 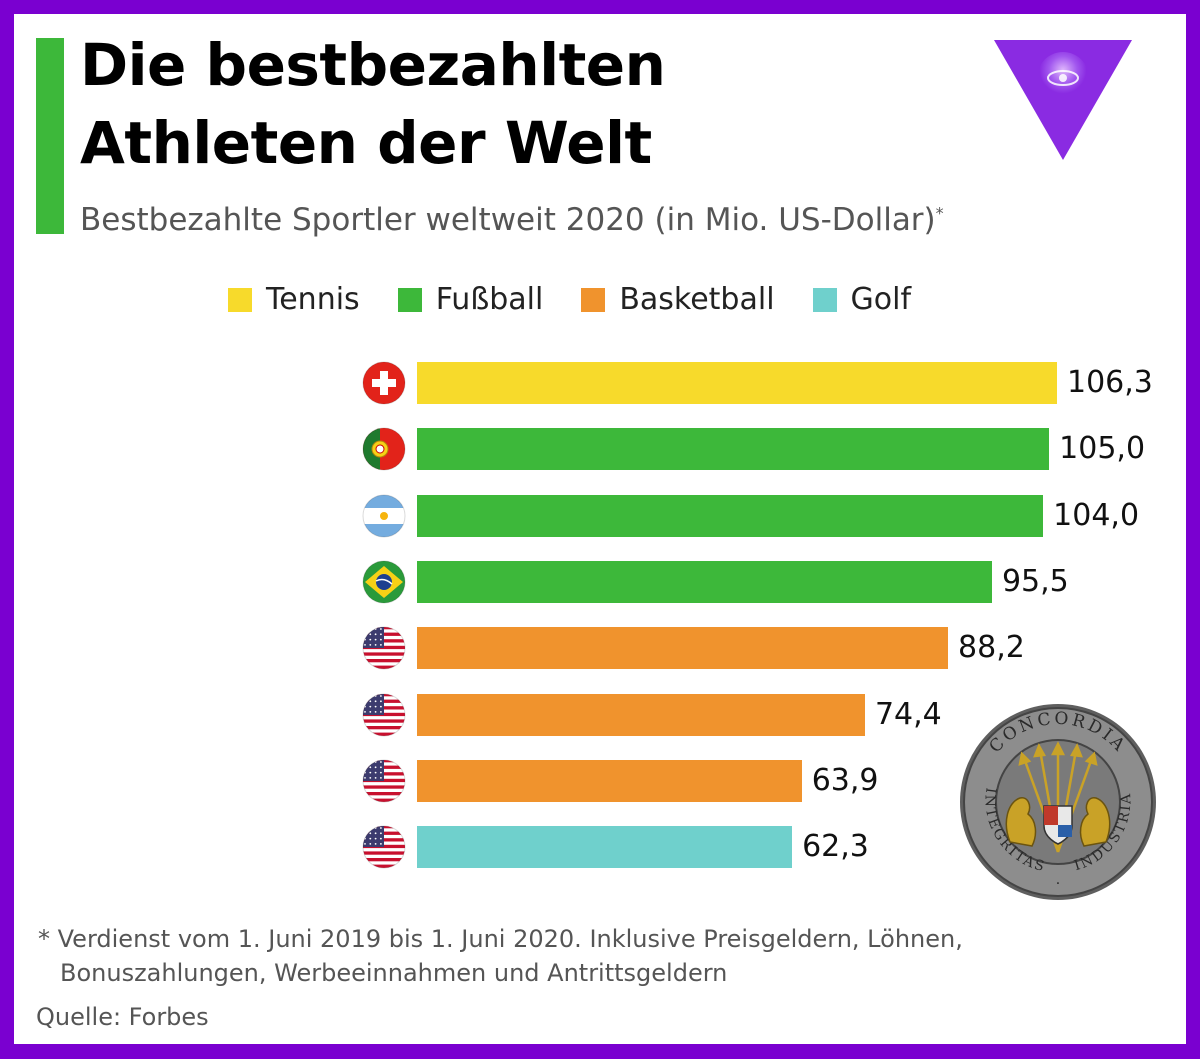 I want to click on legend-label: Tennis, so click(x=313, y=299).